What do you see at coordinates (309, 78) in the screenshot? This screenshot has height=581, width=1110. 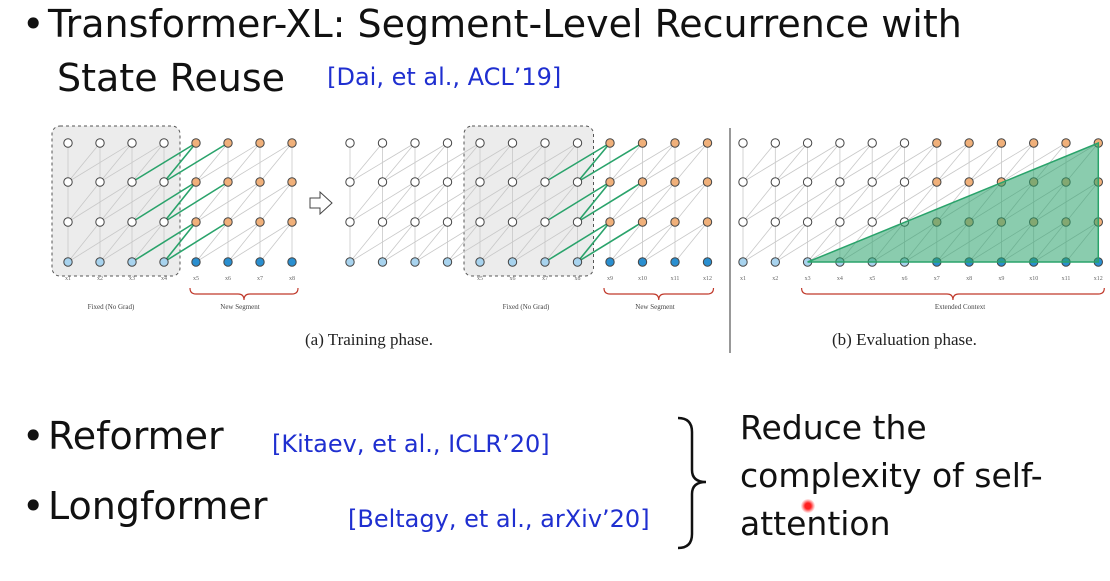 I see `bullet-title-line2-row: State Reuse [Dai, et al., ACL’19]` at bounding box center [309, 78].